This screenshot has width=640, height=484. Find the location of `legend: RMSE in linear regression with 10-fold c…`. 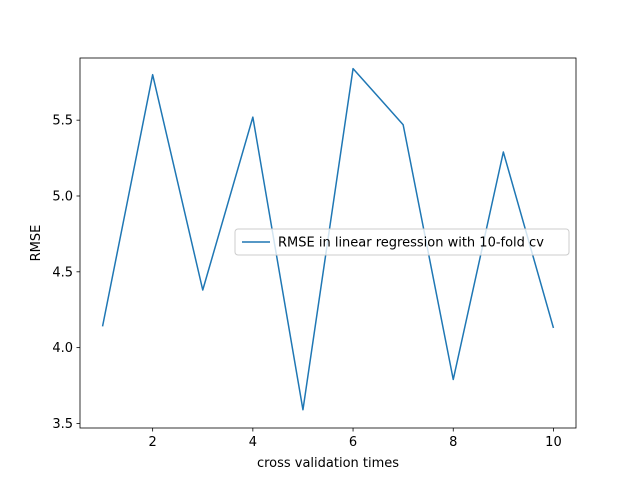

legend: RMSE in linear regression with 10-fold c… is located at coordinates (402, 242).